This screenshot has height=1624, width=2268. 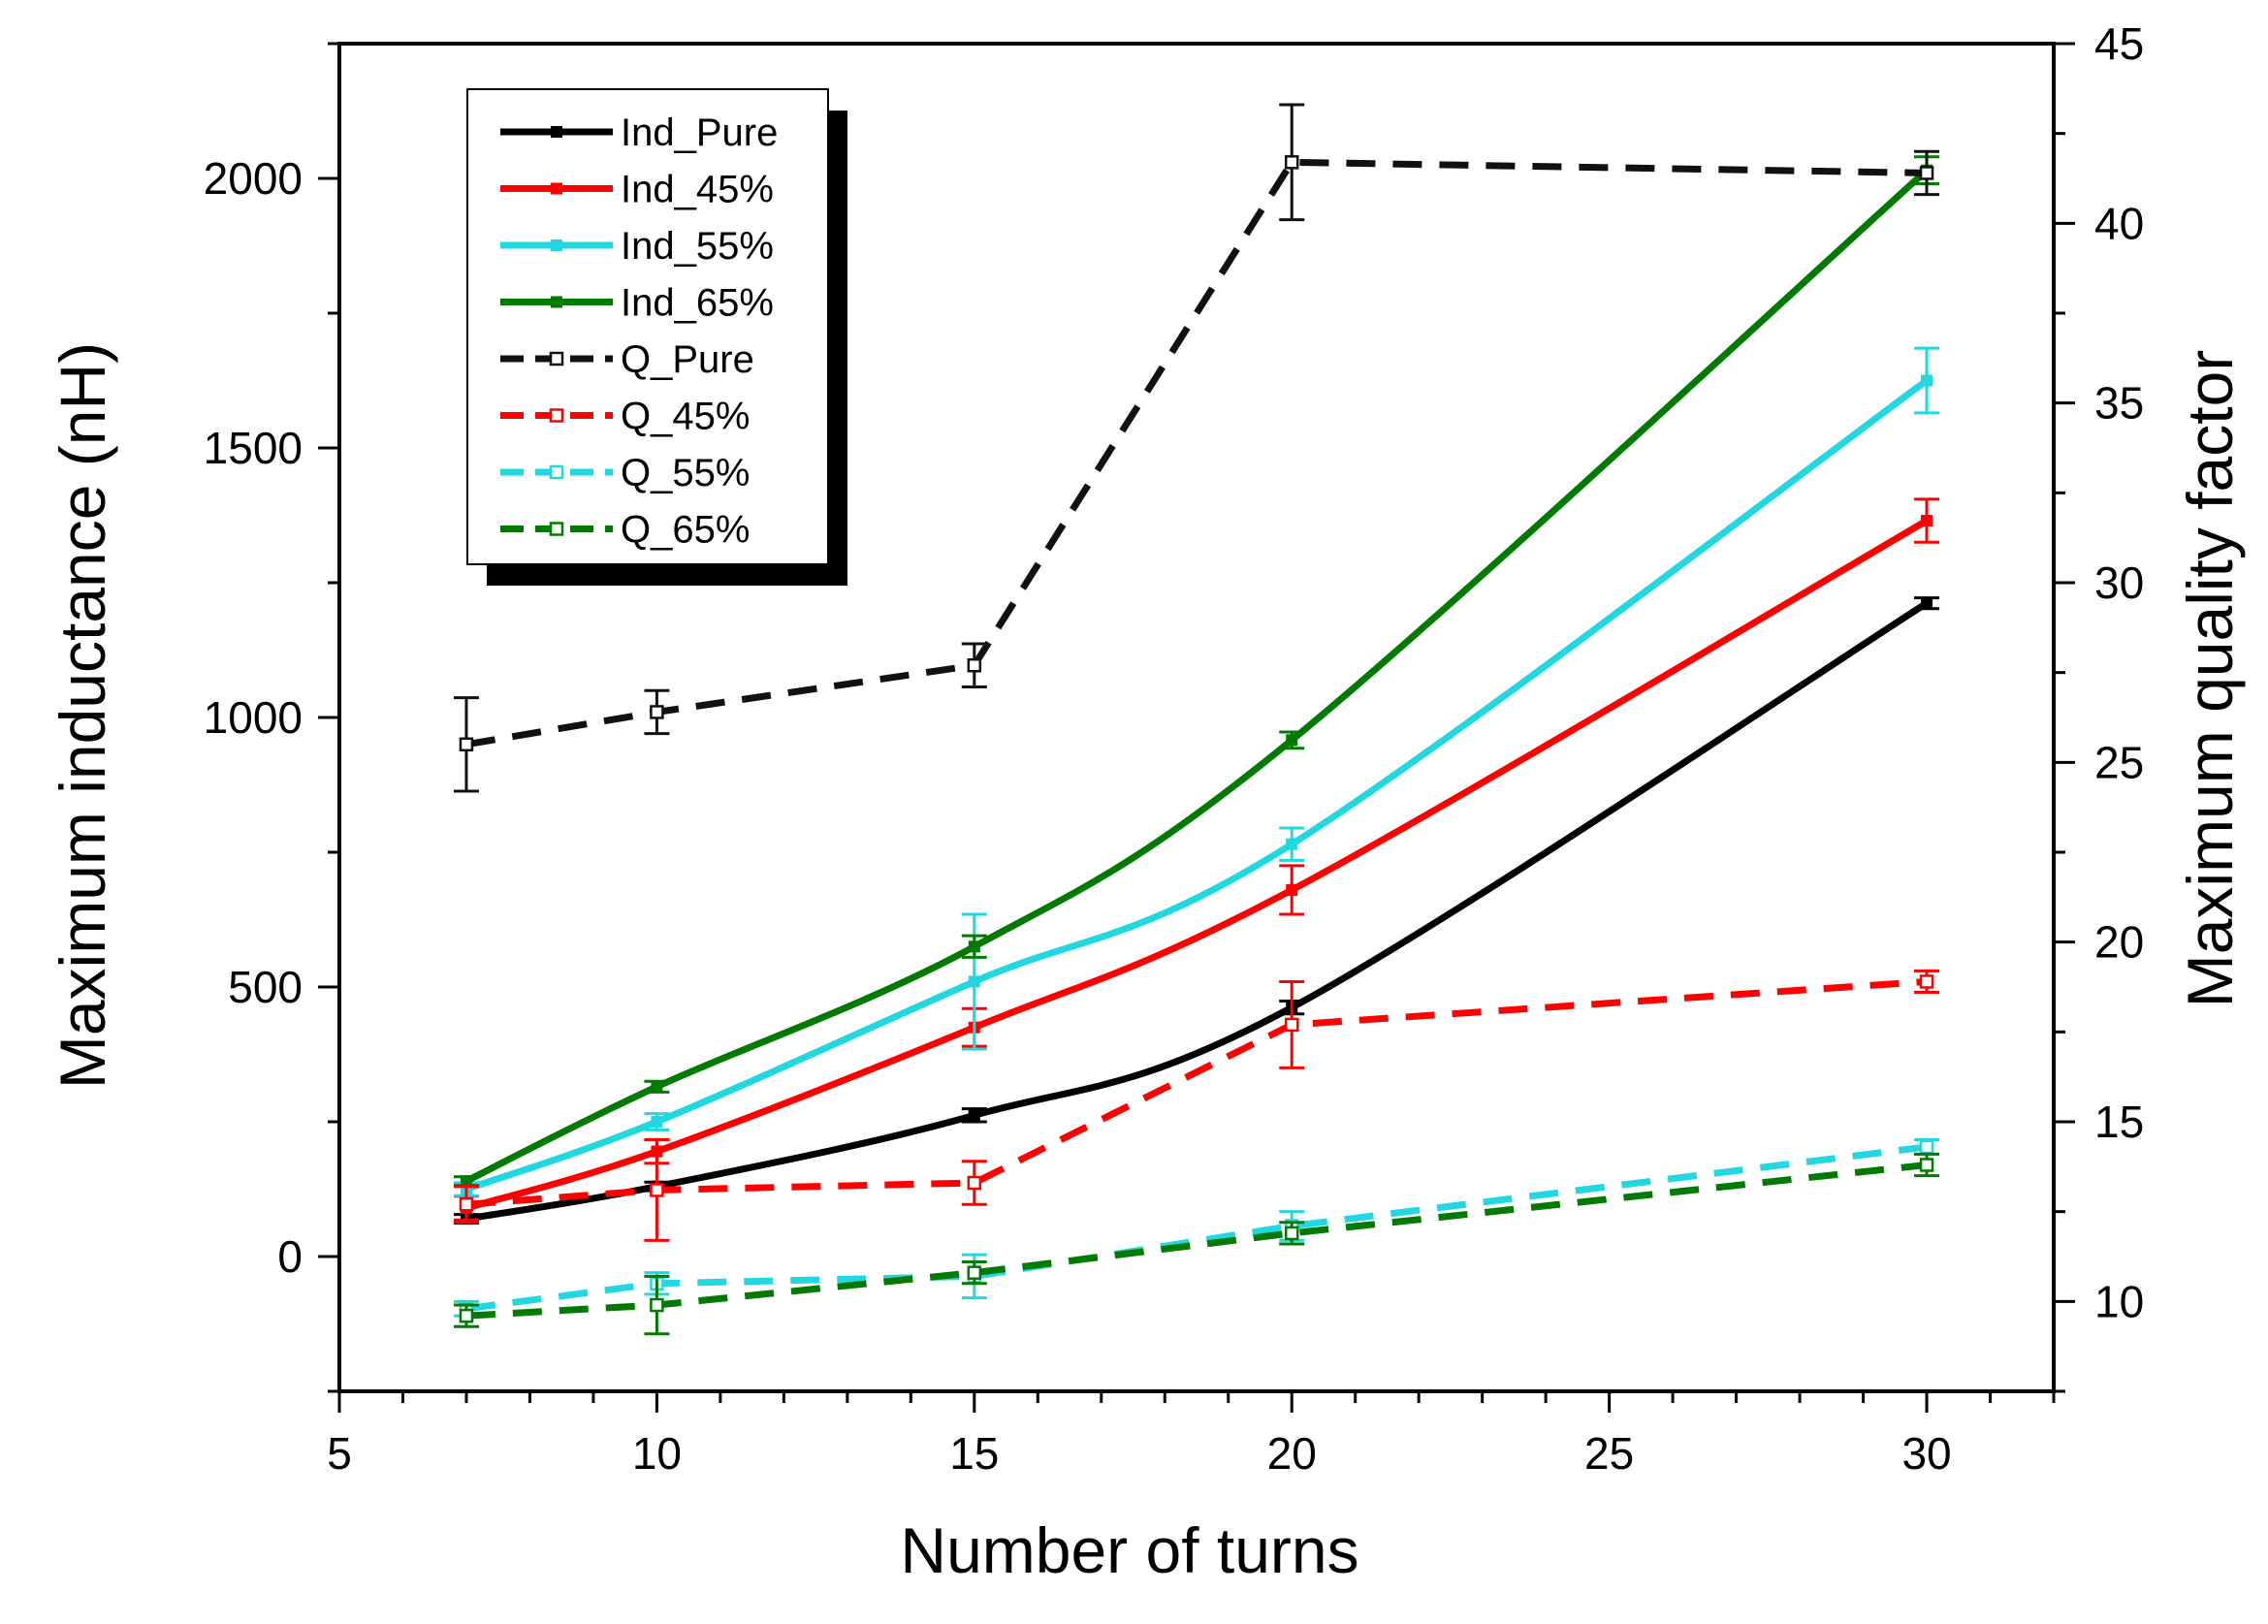 I want to click on y-tick-label: 2000, so click(x=254, y=179).